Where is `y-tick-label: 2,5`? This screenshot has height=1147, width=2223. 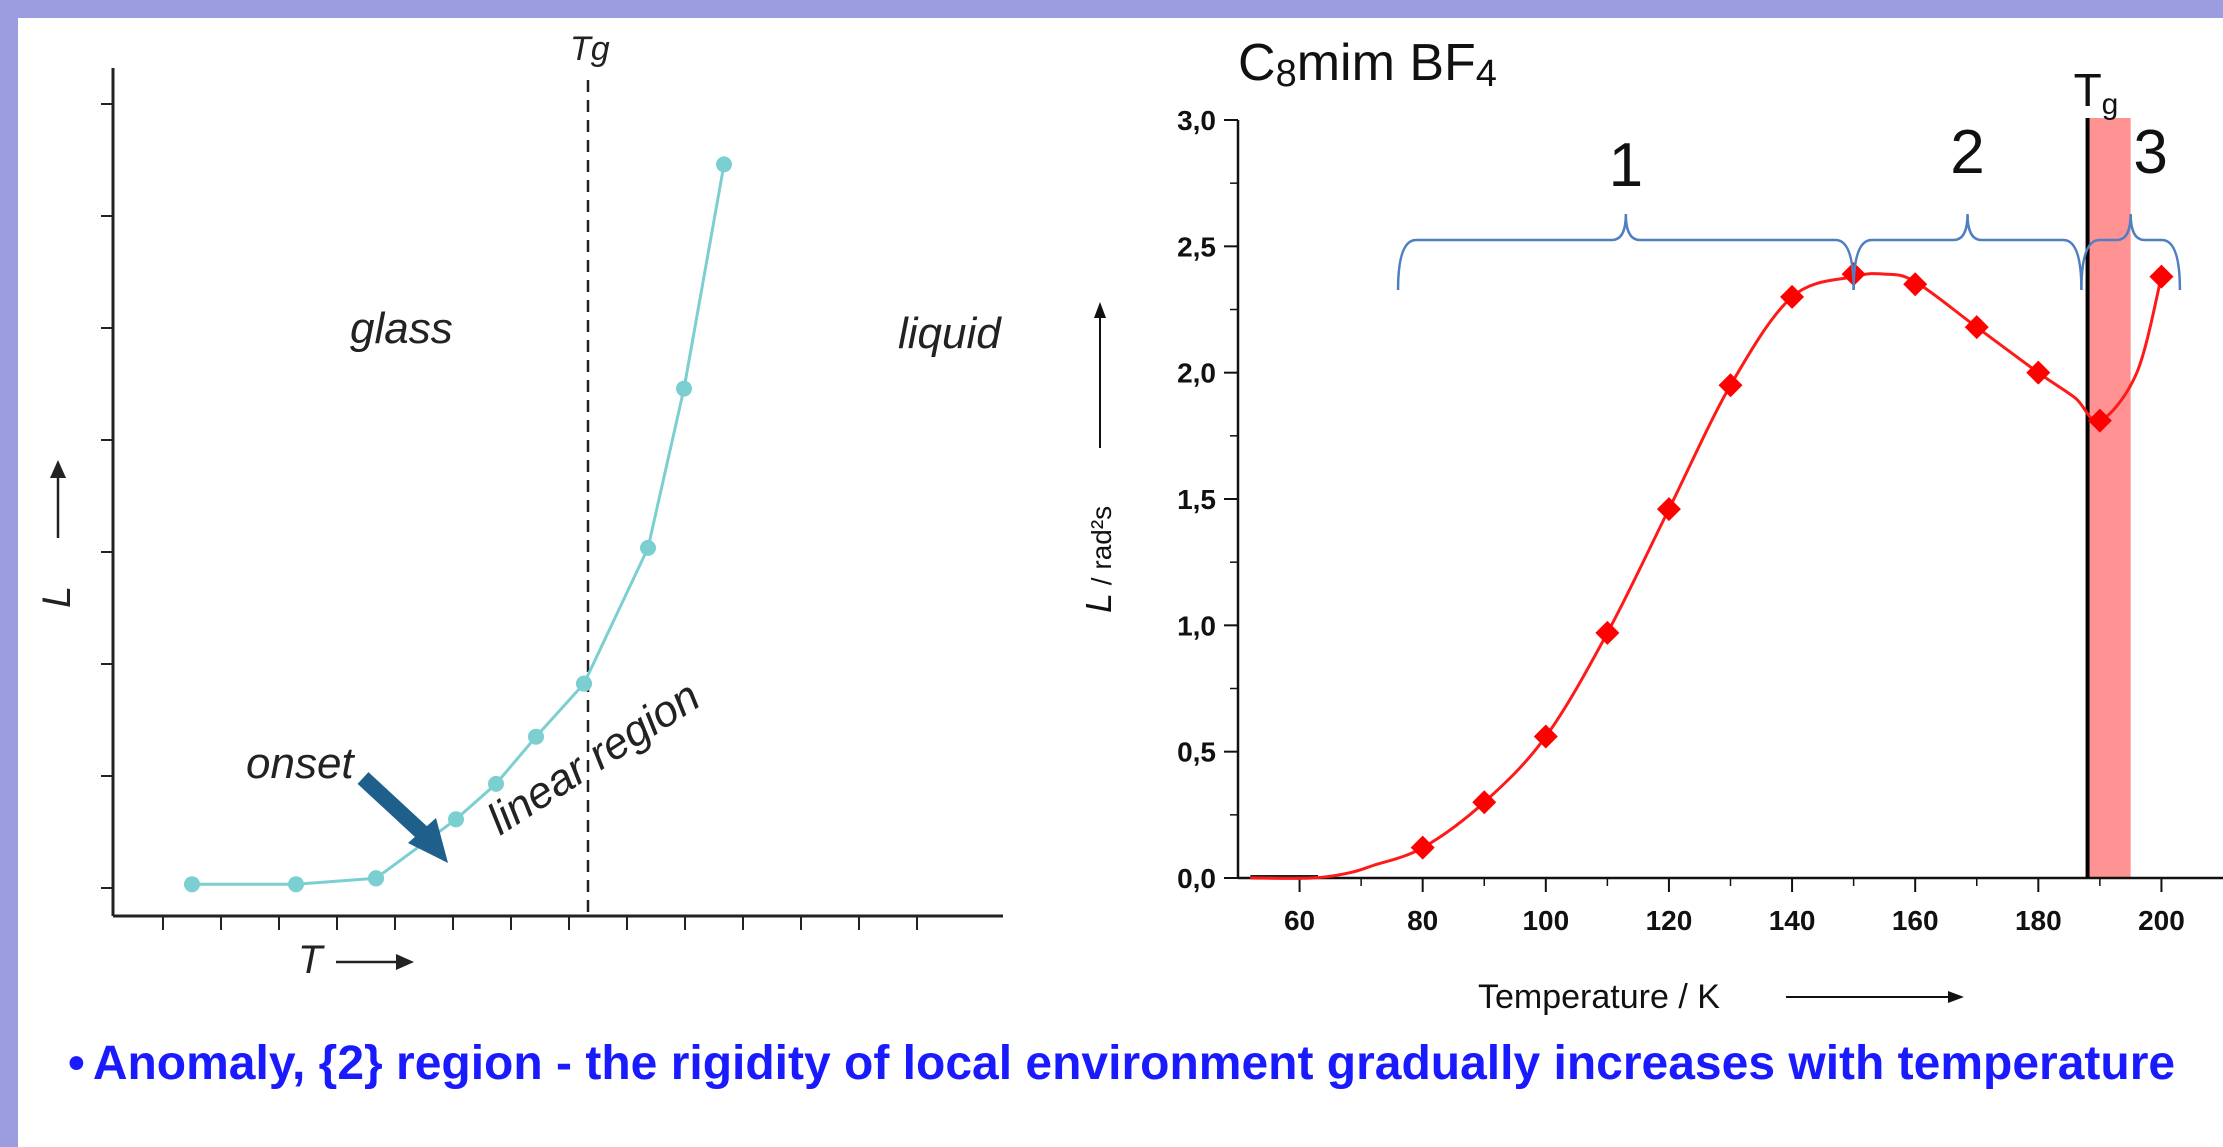 y-tick-label: 2,5 is located at coordinates (1196, 246).